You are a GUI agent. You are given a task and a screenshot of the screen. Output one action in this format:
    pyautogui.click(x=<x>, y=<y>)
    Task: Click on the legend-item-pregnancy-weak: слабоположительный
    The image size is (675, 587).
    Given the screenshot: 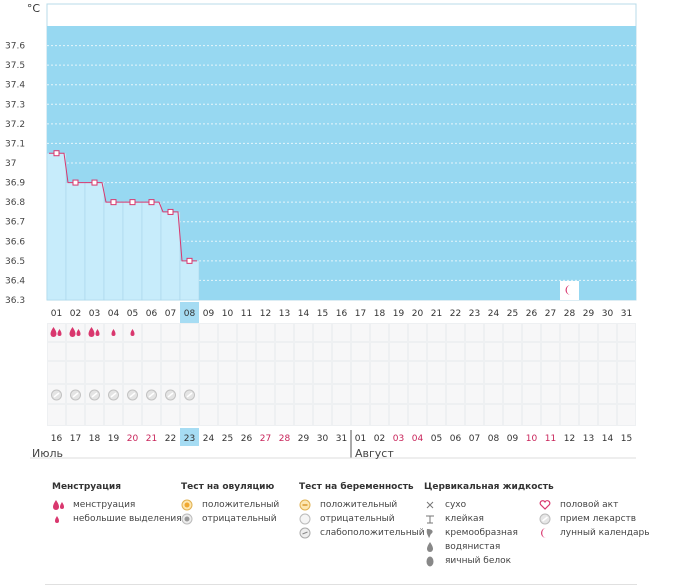 What is the action you would take?
    pyautogui.click(x=362, y=533)
    